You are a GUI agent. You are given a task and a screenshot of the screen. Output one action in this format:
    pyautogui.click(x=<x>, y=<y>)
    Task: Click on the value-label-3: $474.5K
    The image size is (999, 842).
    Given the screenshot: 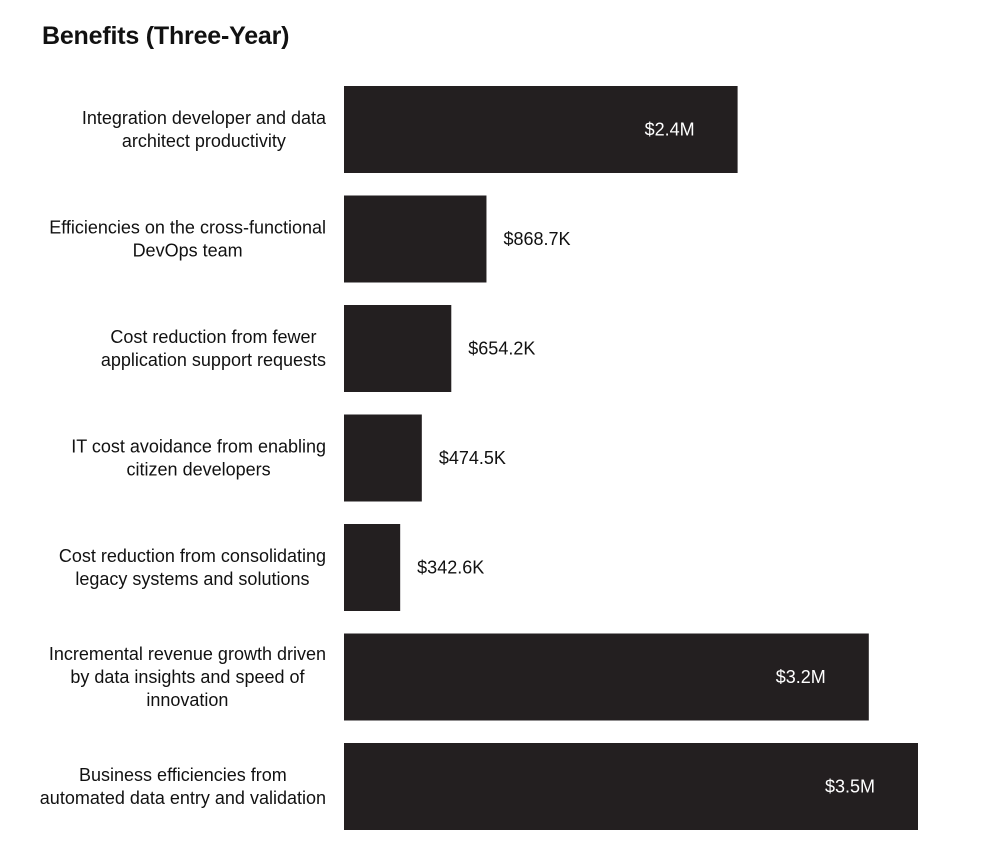 What is the action you would take?
    pyautogui.click(x=472, y=458)
    